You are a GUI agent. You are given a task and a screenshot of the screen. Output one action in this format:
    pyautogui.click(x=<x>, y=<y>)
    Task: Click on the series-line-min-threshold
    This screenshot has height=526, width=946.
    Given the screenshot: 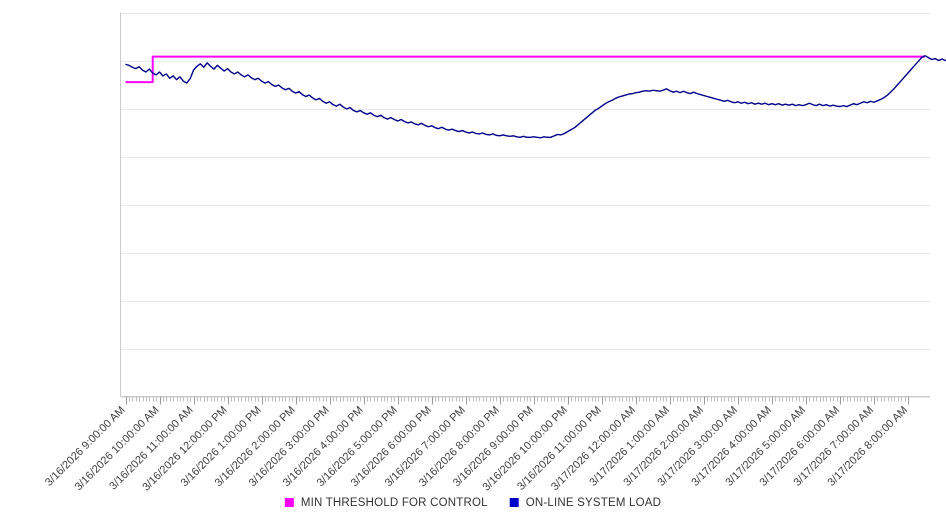 What is the action you would take?
    pyautogui.click(x=525, y=69)
    